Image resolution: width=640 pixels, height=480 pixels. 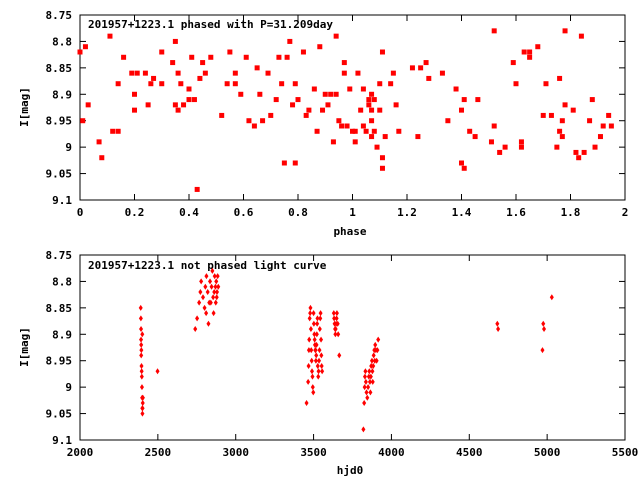 What do you see at coordinates (189, 212) in the screenshot?
I see `phased-x-tick-label: 0.4` at bounding box center [189, 212].